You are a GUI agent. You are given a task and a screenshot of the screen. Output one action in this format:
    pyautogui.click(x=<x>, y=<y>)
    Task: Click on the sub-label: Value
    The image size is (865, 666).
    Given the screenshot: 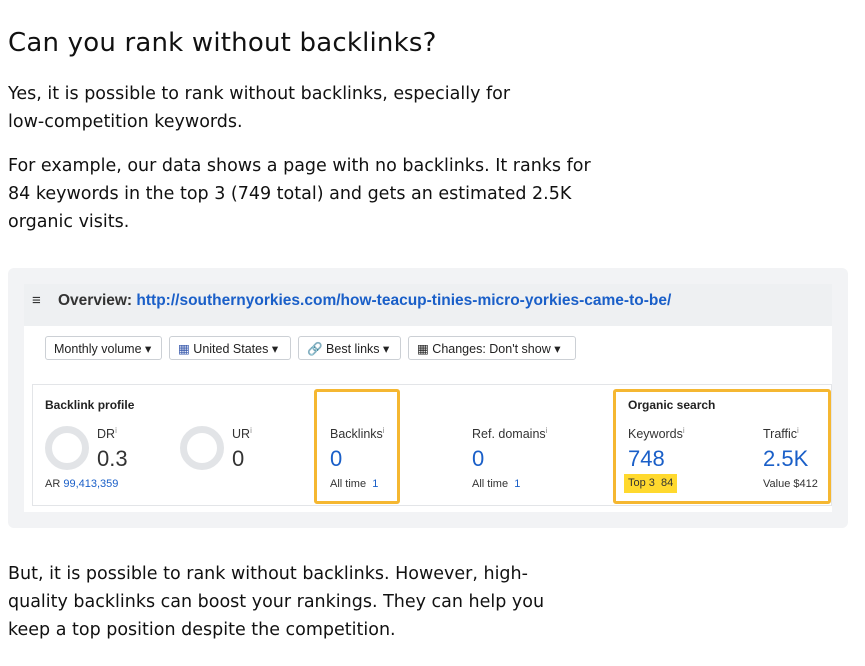 What is the action you would take?
    pyautogui.click(x=777, y=484)
    